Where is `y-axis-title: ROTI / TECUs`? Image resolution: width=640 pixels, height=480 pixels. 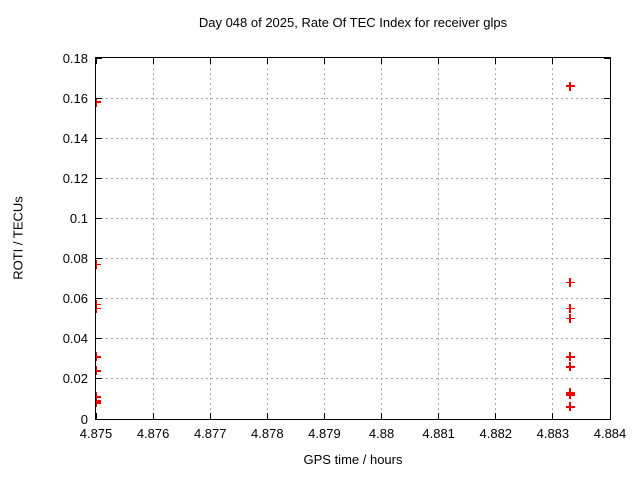
y-axis-title: ROTI / TECUs is located at coordinates (18, 238).